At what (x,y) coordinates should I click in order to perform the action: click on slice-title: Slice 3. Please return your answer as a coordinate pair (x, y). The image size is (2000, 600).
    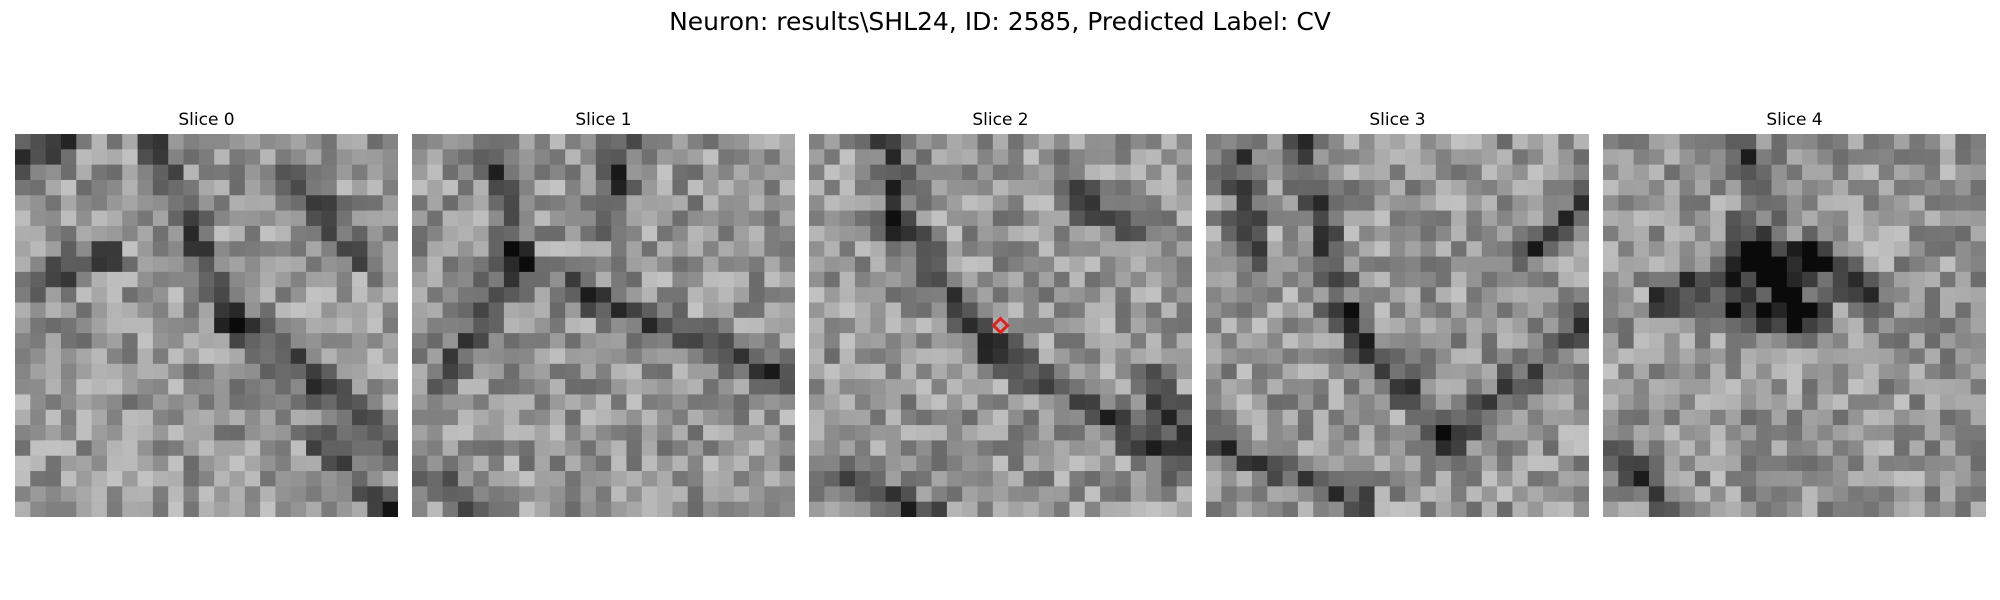
    Looking at the image, I should click on (1397, 120).